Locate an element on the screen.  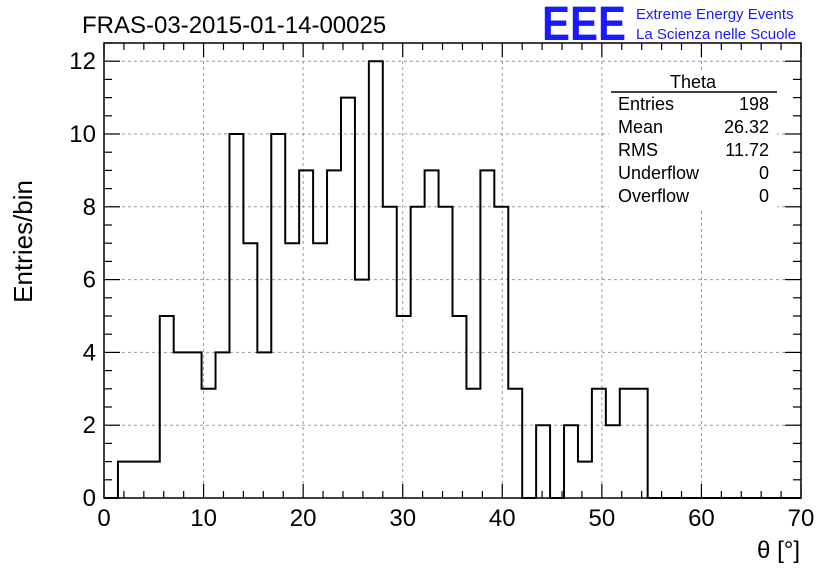
y-tick-label: 6 is located at coordinates (89, 280).